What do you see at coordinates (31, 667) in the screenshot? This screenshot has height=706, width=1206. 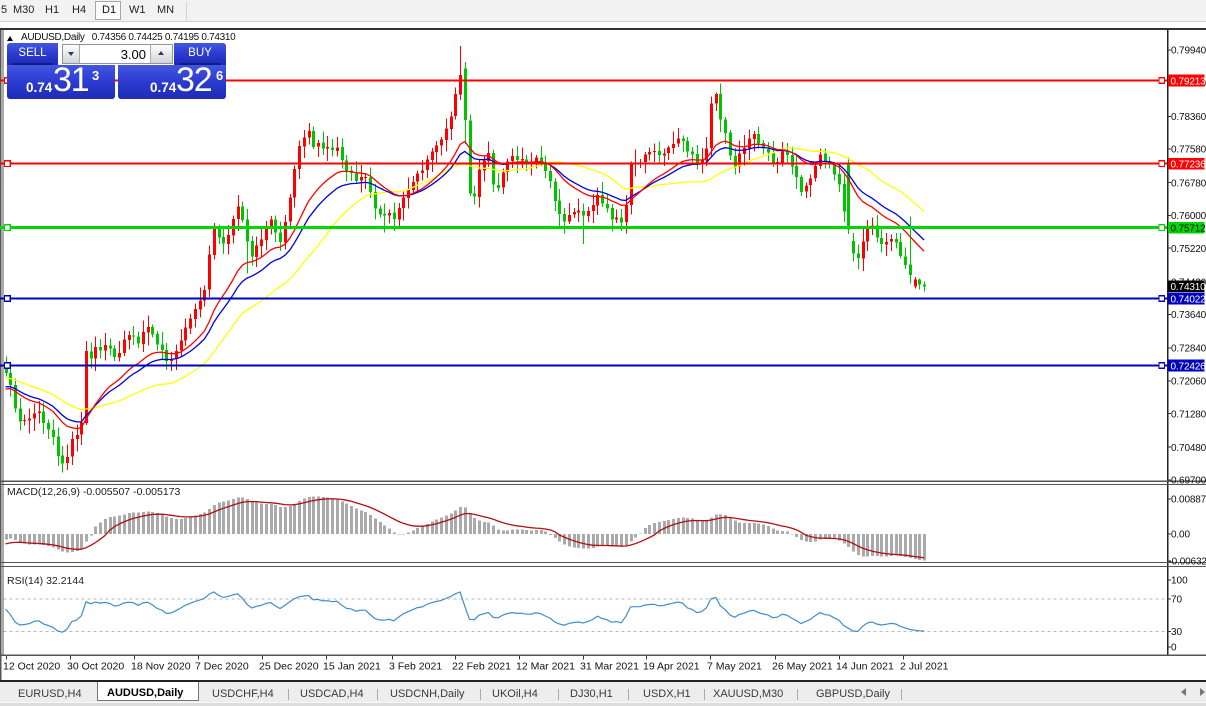 I see `svg-text: 12 Oct 2020` at bounding box center [31, 667].